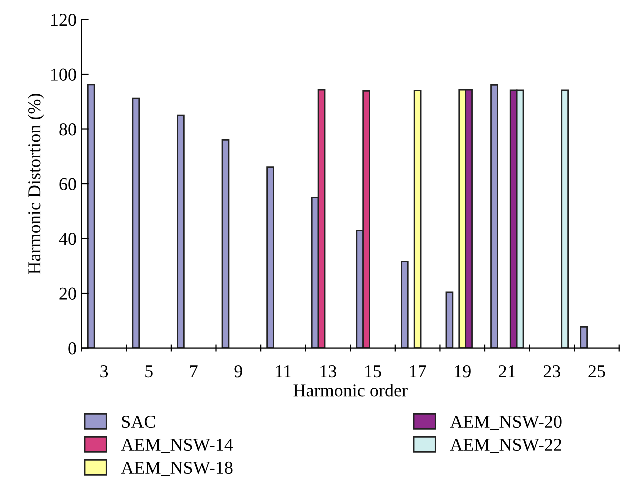 The height and width of the screenshot is (494, 625). I want to click on x-tick-label: 19, so click(463, 372).